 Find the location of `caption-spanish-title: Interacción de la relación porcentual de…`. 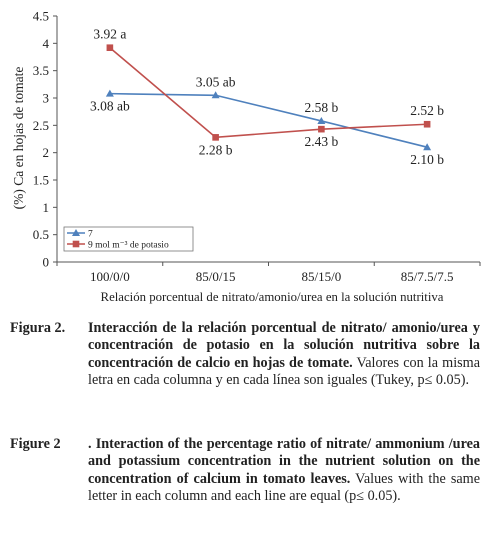

caption-spanish-title: Interacción de la relación porcentual de… is located at coordinates (284, 345).